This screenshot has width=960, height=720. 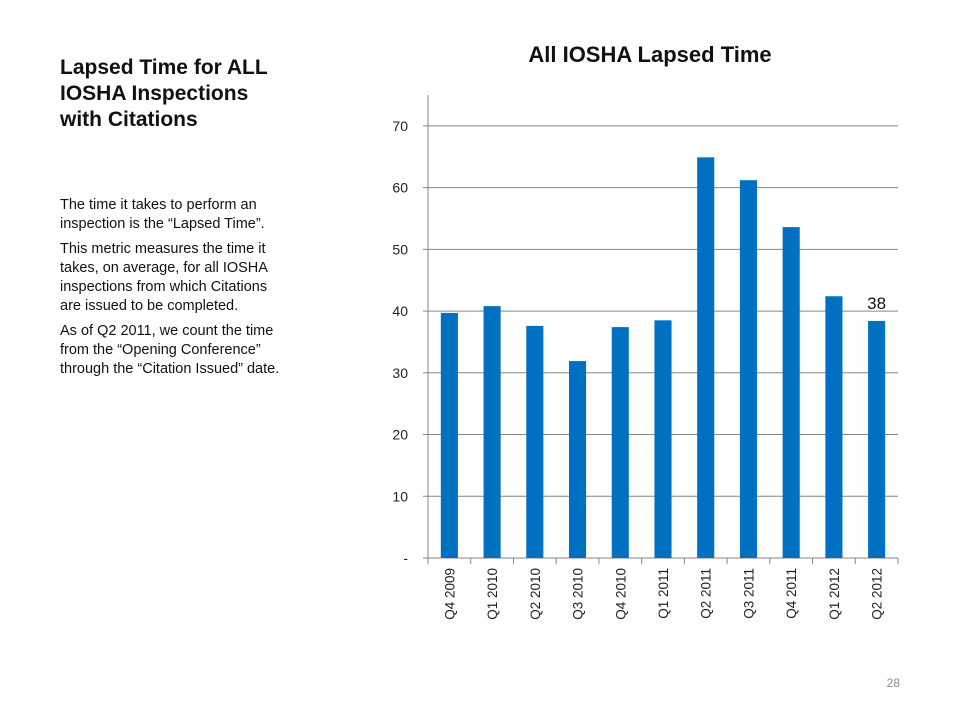 What do you see at coordinates (400, 496) in the screenshot?
I see `y-tick-label: 10` at bounding box center [400, 496].